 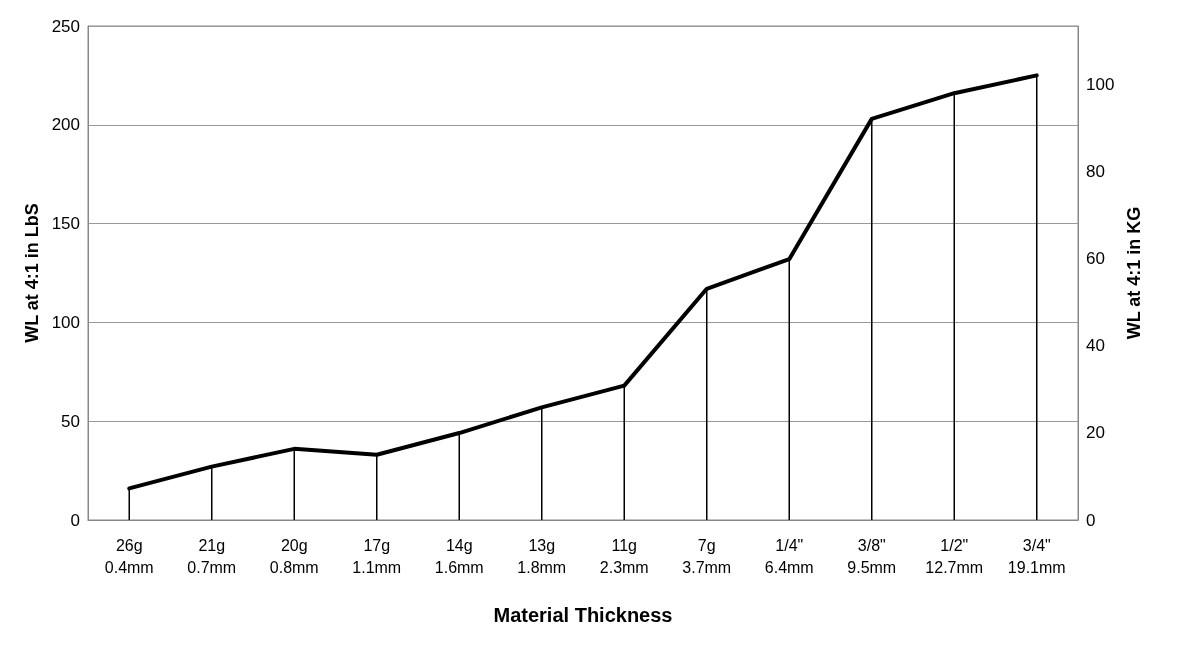 I want to click on x-tick-label: 1/2" 12.7mm, so click(x=954, y=556).